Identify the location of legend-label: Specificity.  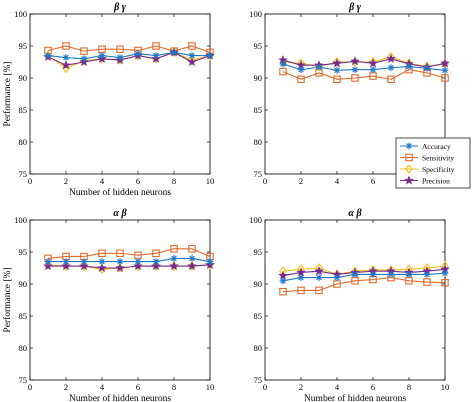
(438, 169).